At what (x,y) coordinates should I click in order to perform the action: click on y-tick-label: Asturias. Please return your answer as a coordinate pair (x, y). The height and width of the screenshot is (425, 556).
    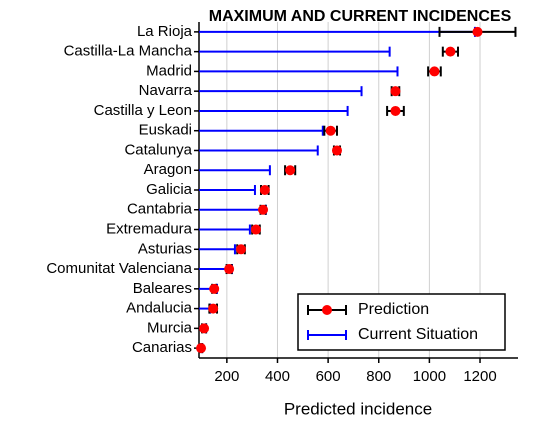
    Looking at the image, I should click on (165, 248).